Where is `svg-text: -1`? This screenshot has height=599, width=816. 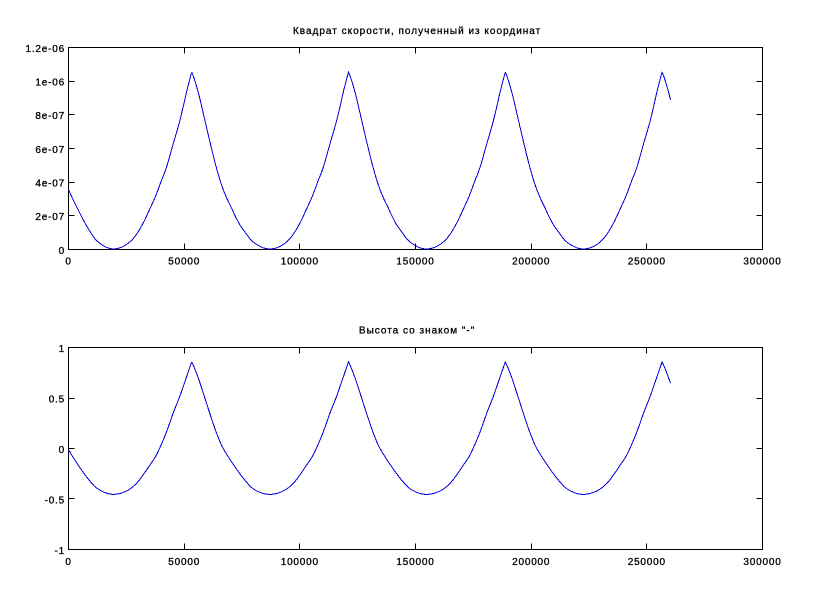 svg-text: -1 is located at coordinates (60, 551).